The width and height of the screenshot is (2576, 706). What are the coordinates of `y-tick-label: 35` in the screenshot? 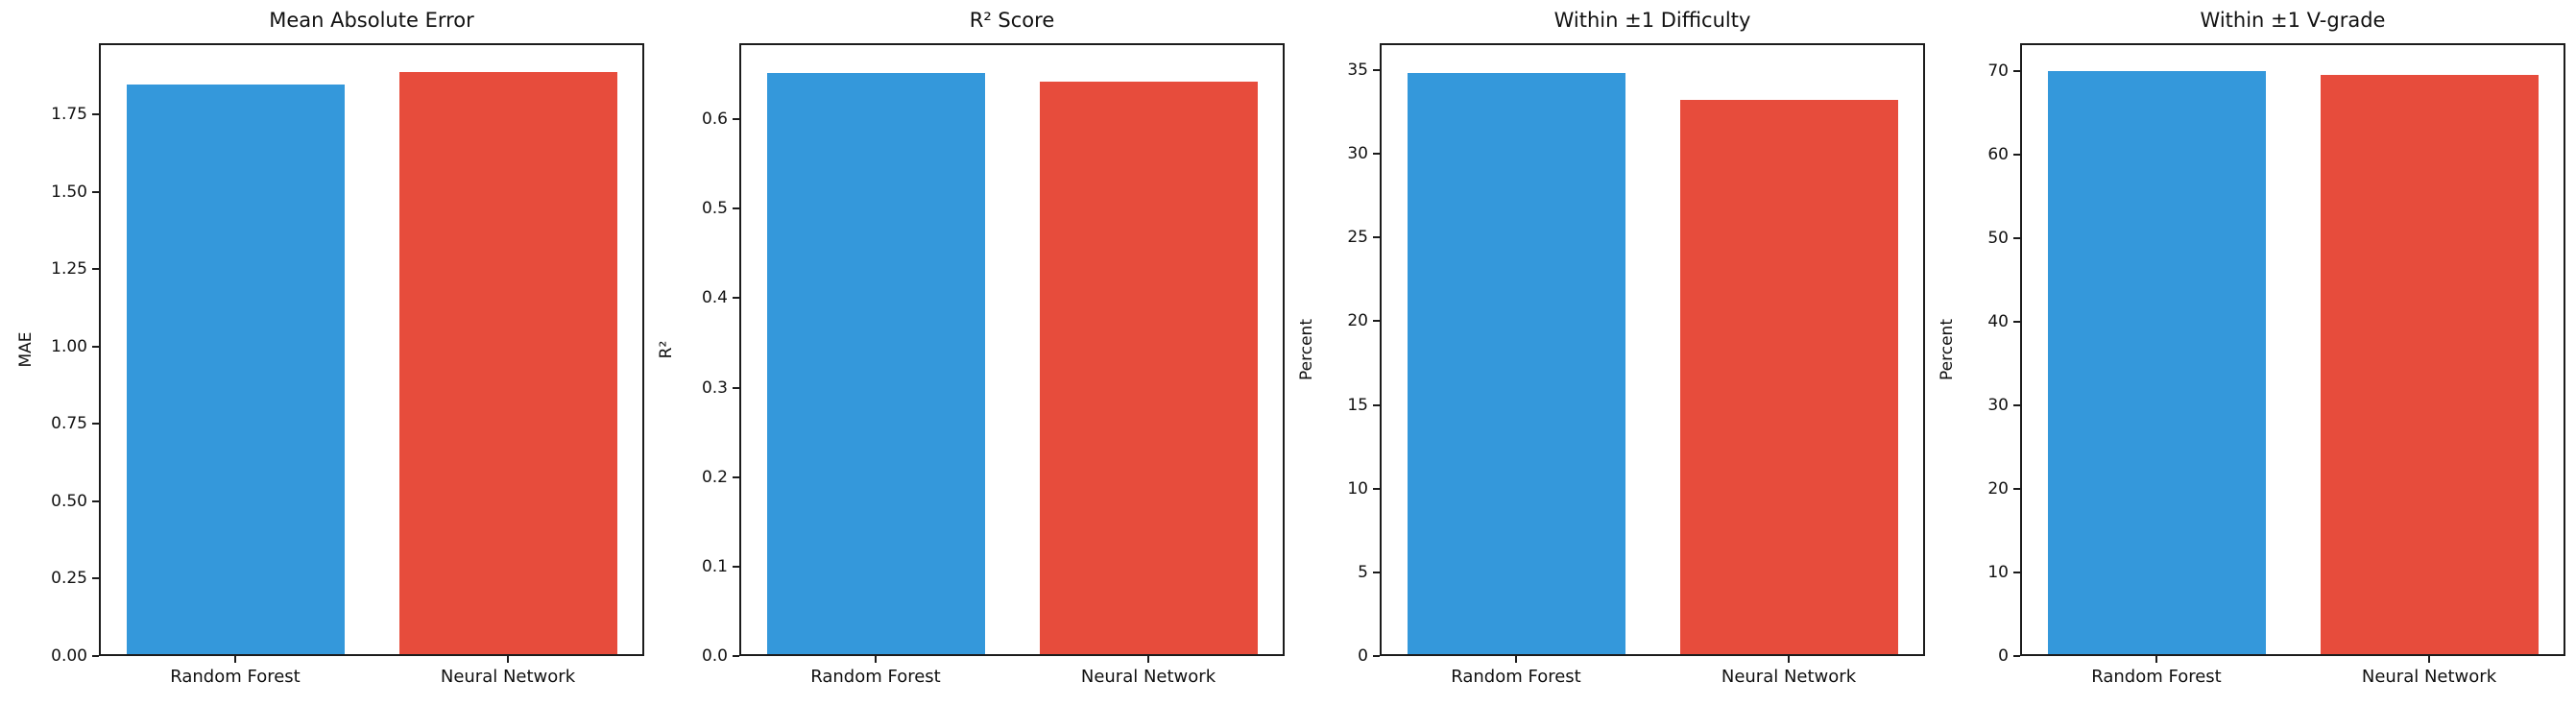 It's located at (1357, 70).